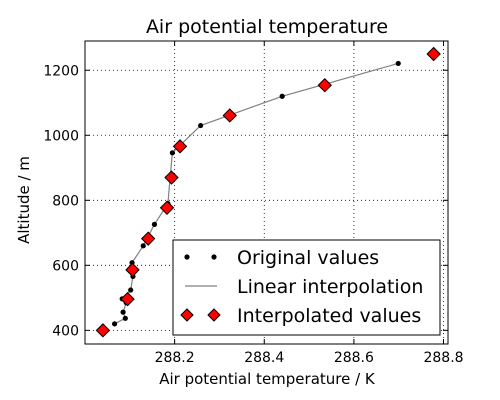 This screenshot has width=500, height=400. Describe the element at coordinates (65, 266) in the screenshot. I see `y-tick-label: 600` at that location.